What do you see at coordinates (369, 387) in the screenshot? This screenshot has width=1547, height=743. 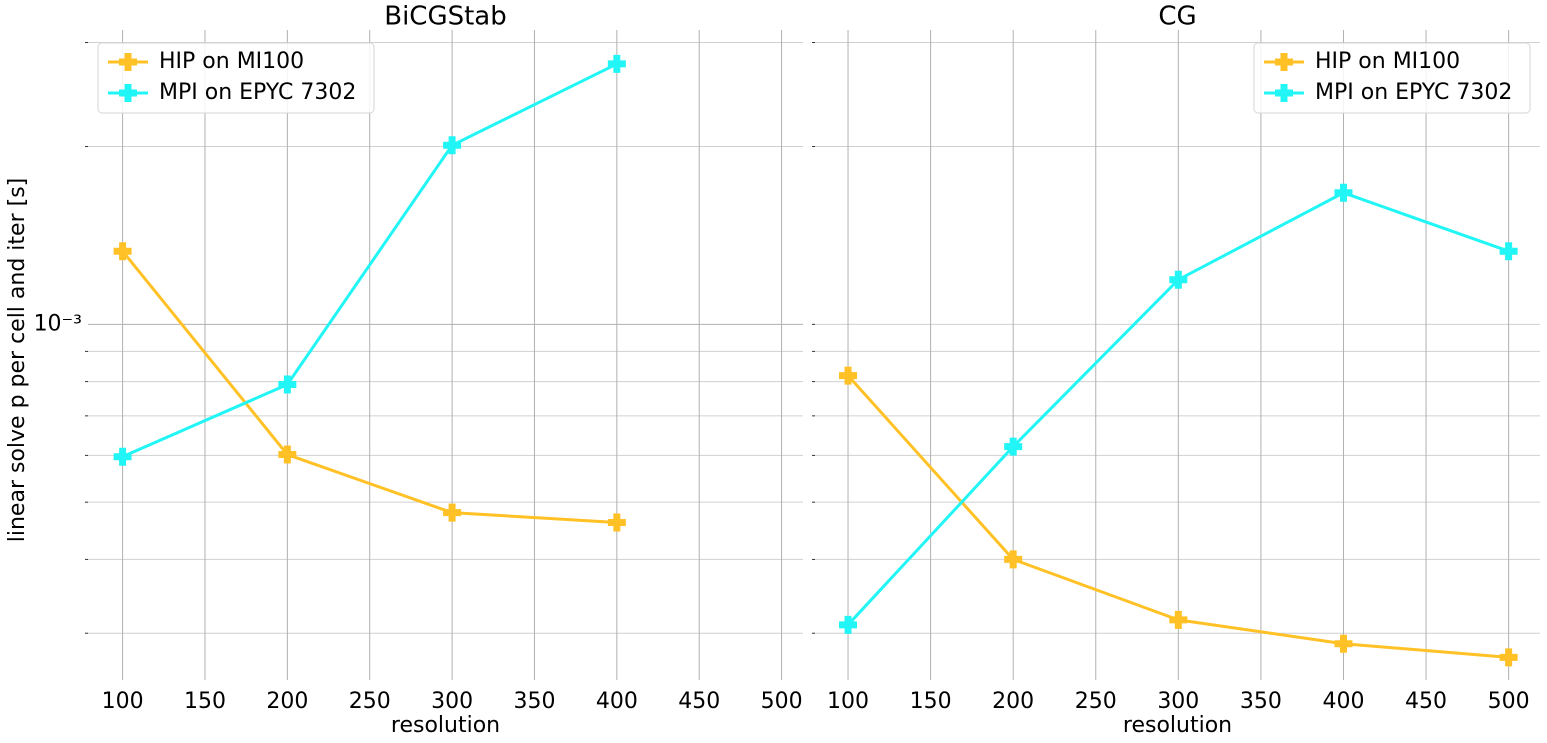 I see `series-line` at bounding box center [369, 387].